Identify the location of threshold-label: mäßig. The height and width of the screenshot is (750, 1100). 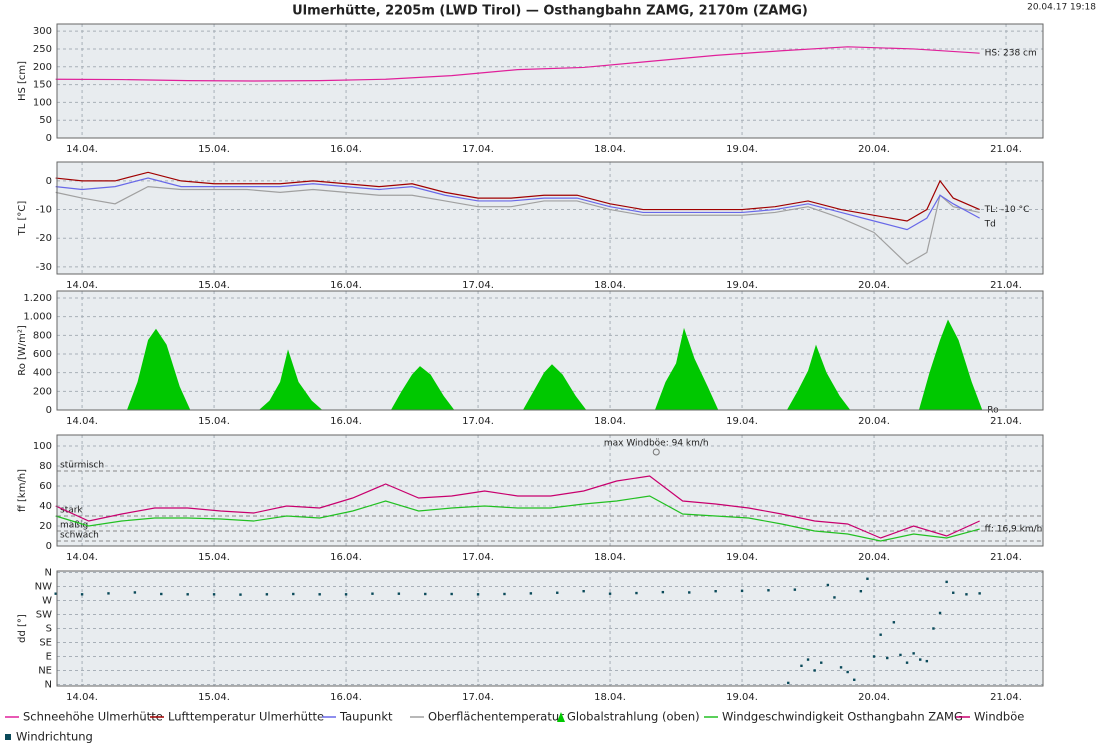
(74, 526).